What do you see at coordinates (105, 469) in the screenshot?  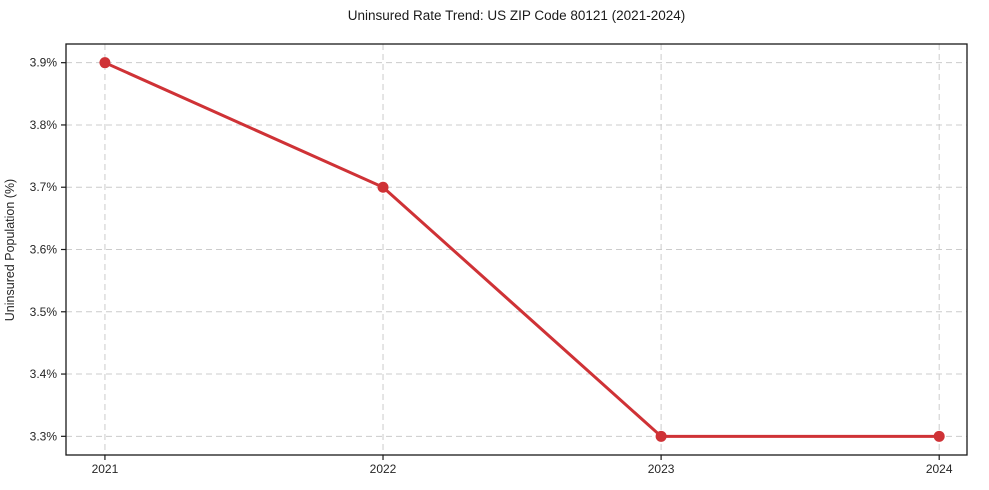 I see `x-tick-label: 2021` at bounding box center [105, 469].